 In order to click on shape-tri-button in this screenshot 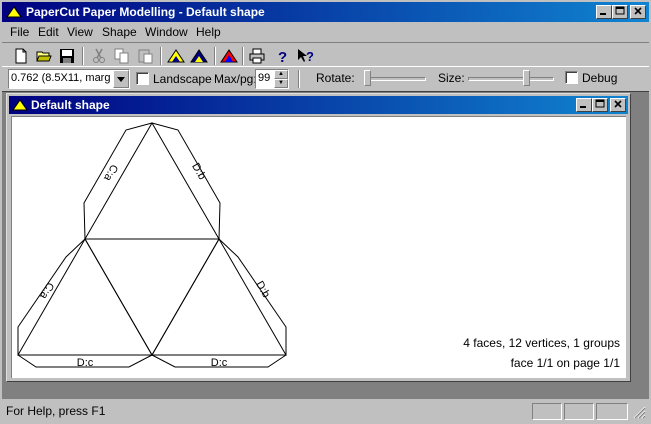, I will do `click(229, 56)`.